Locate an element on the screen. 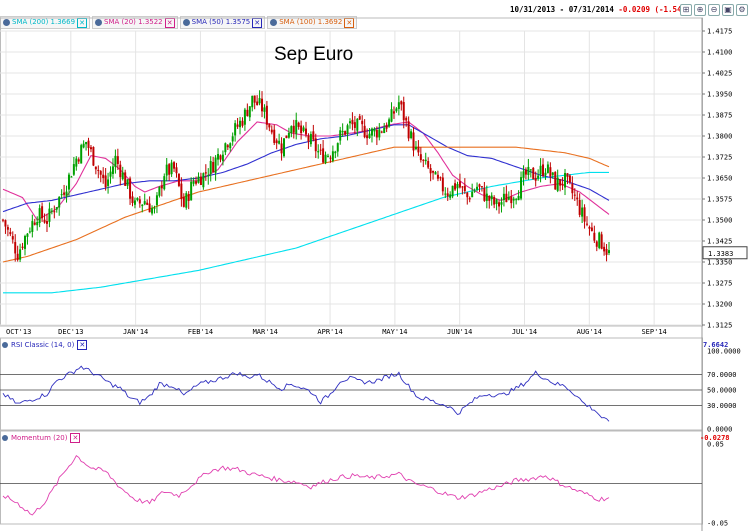 The width and height of the screenshot is (750, 531). x-tick-label: JAN'14 is located at coordinates (135, 332).